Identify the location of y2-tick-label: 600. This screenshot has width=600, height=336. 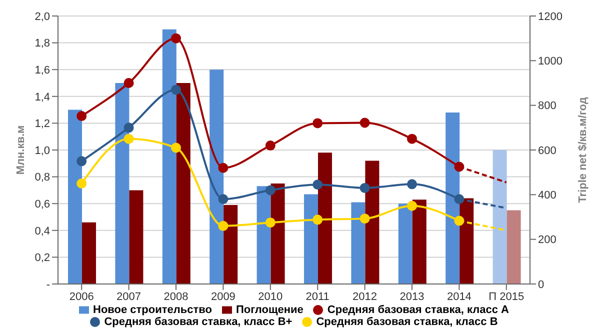
(547, 150).